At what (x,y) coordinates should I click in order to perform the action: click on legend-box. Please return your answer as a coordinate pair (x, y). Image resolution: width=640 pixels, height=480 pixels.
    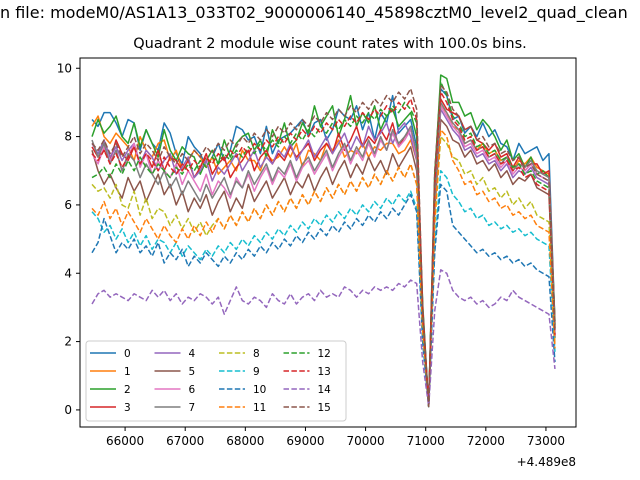
    Looking at the image, I should click on (216, 381).